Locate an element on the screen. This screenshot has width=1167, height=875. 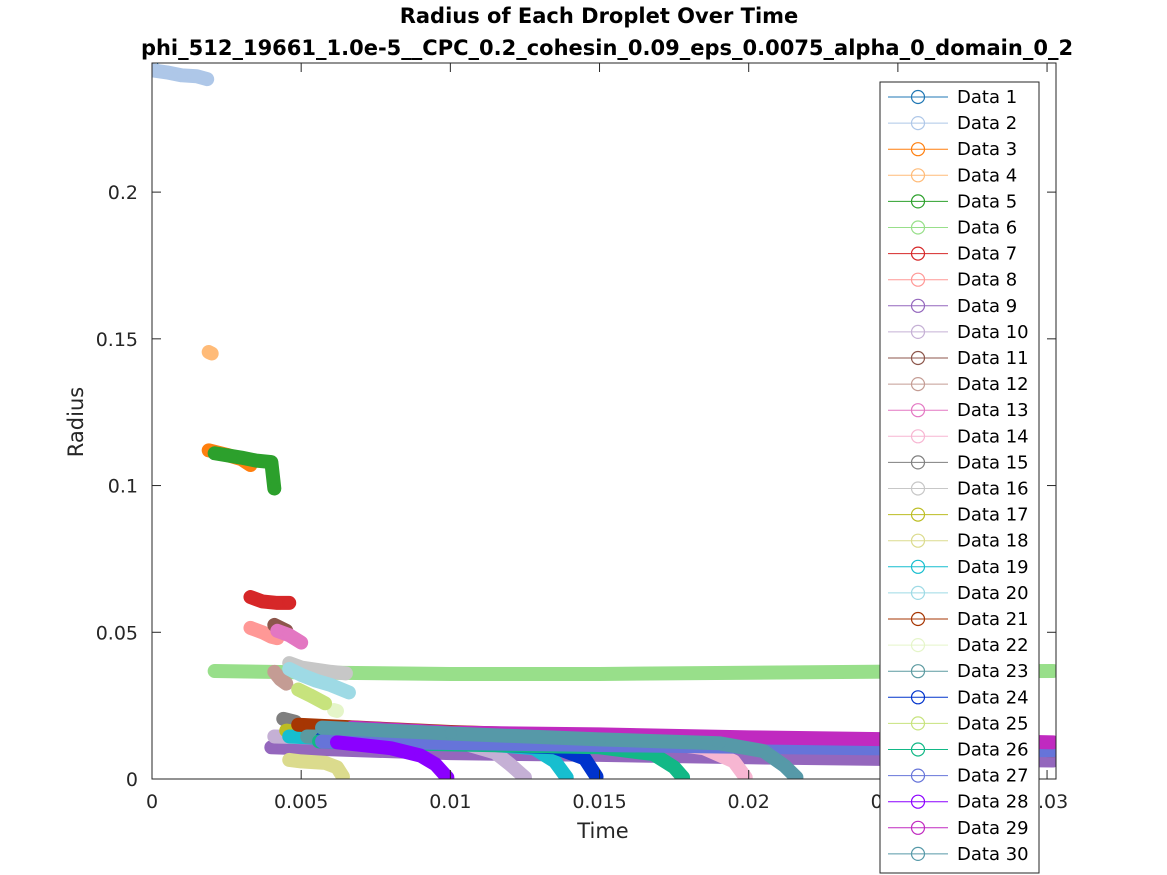
legend-label: Data 11 is located at coordinates (993, 358).